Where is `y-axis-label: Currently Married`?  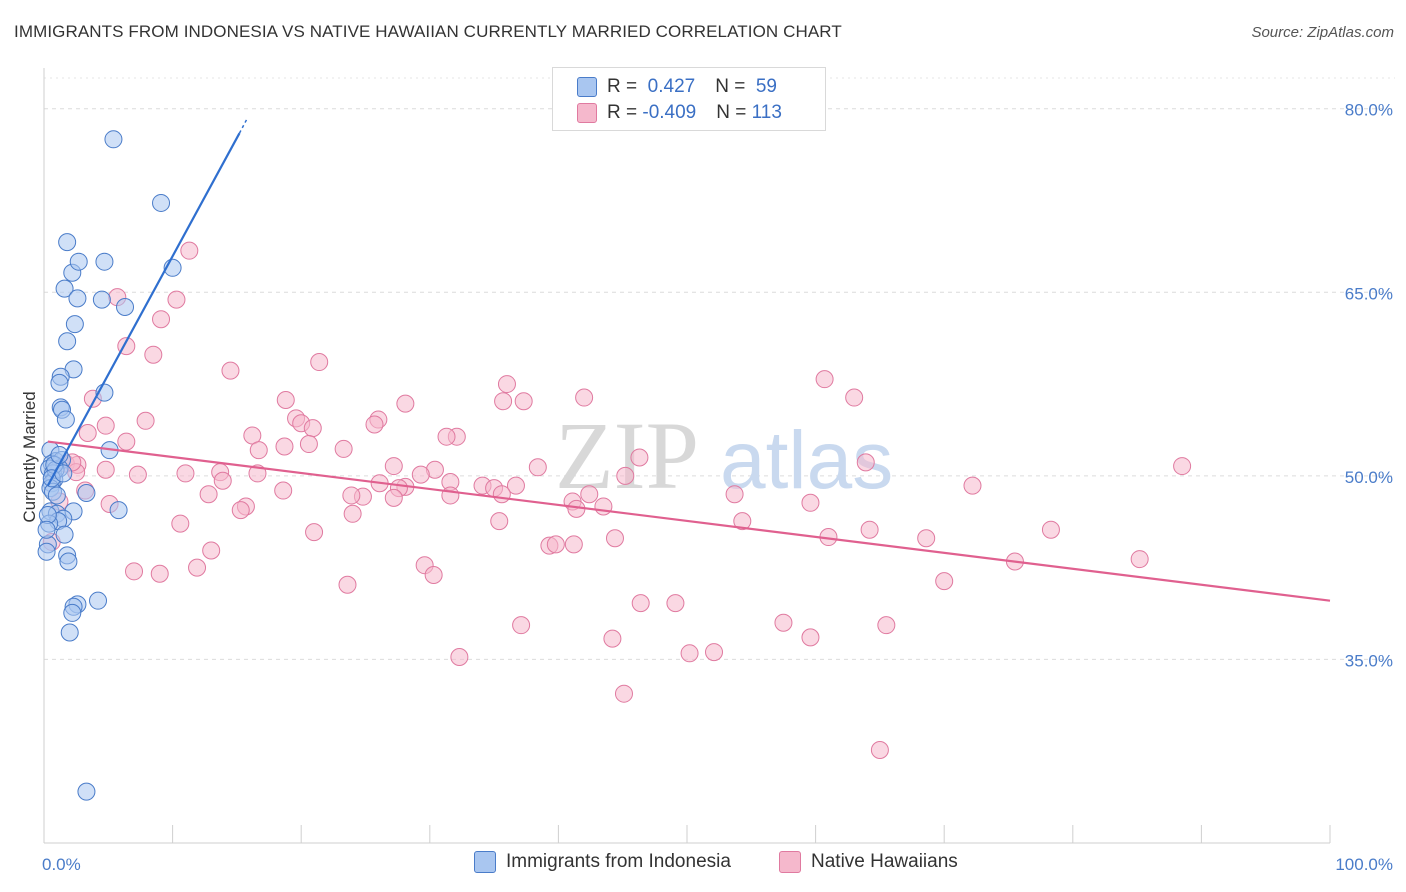 y-axis-label: Currently Married is located at coordinates (29, 456).